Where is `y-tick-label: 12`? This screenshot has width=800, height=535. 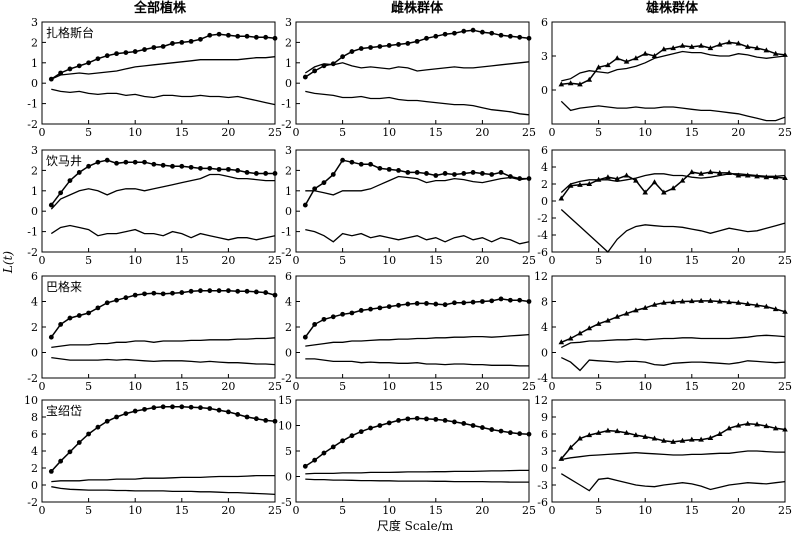
y-tick-label: 12 is located at coordinates (541, 276).